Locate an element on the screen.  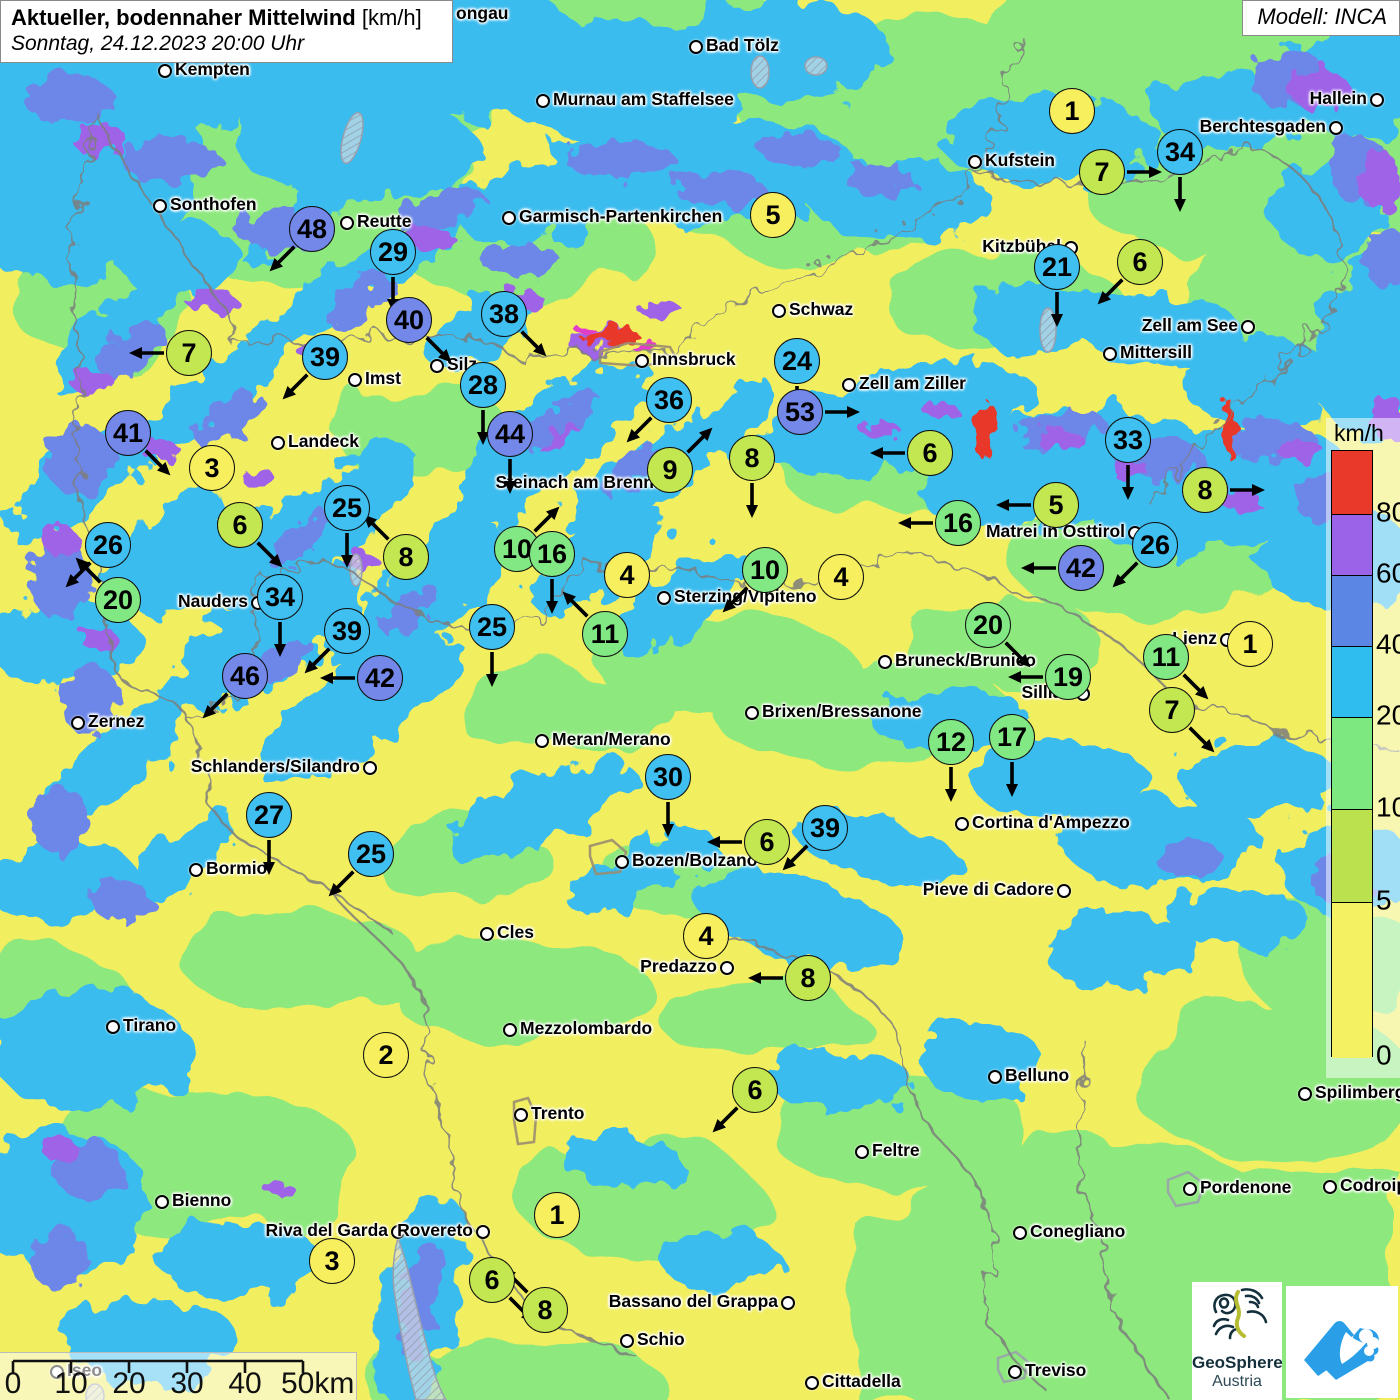
city-label: Brixen/Bressanone is located at coordinates (842, 711).